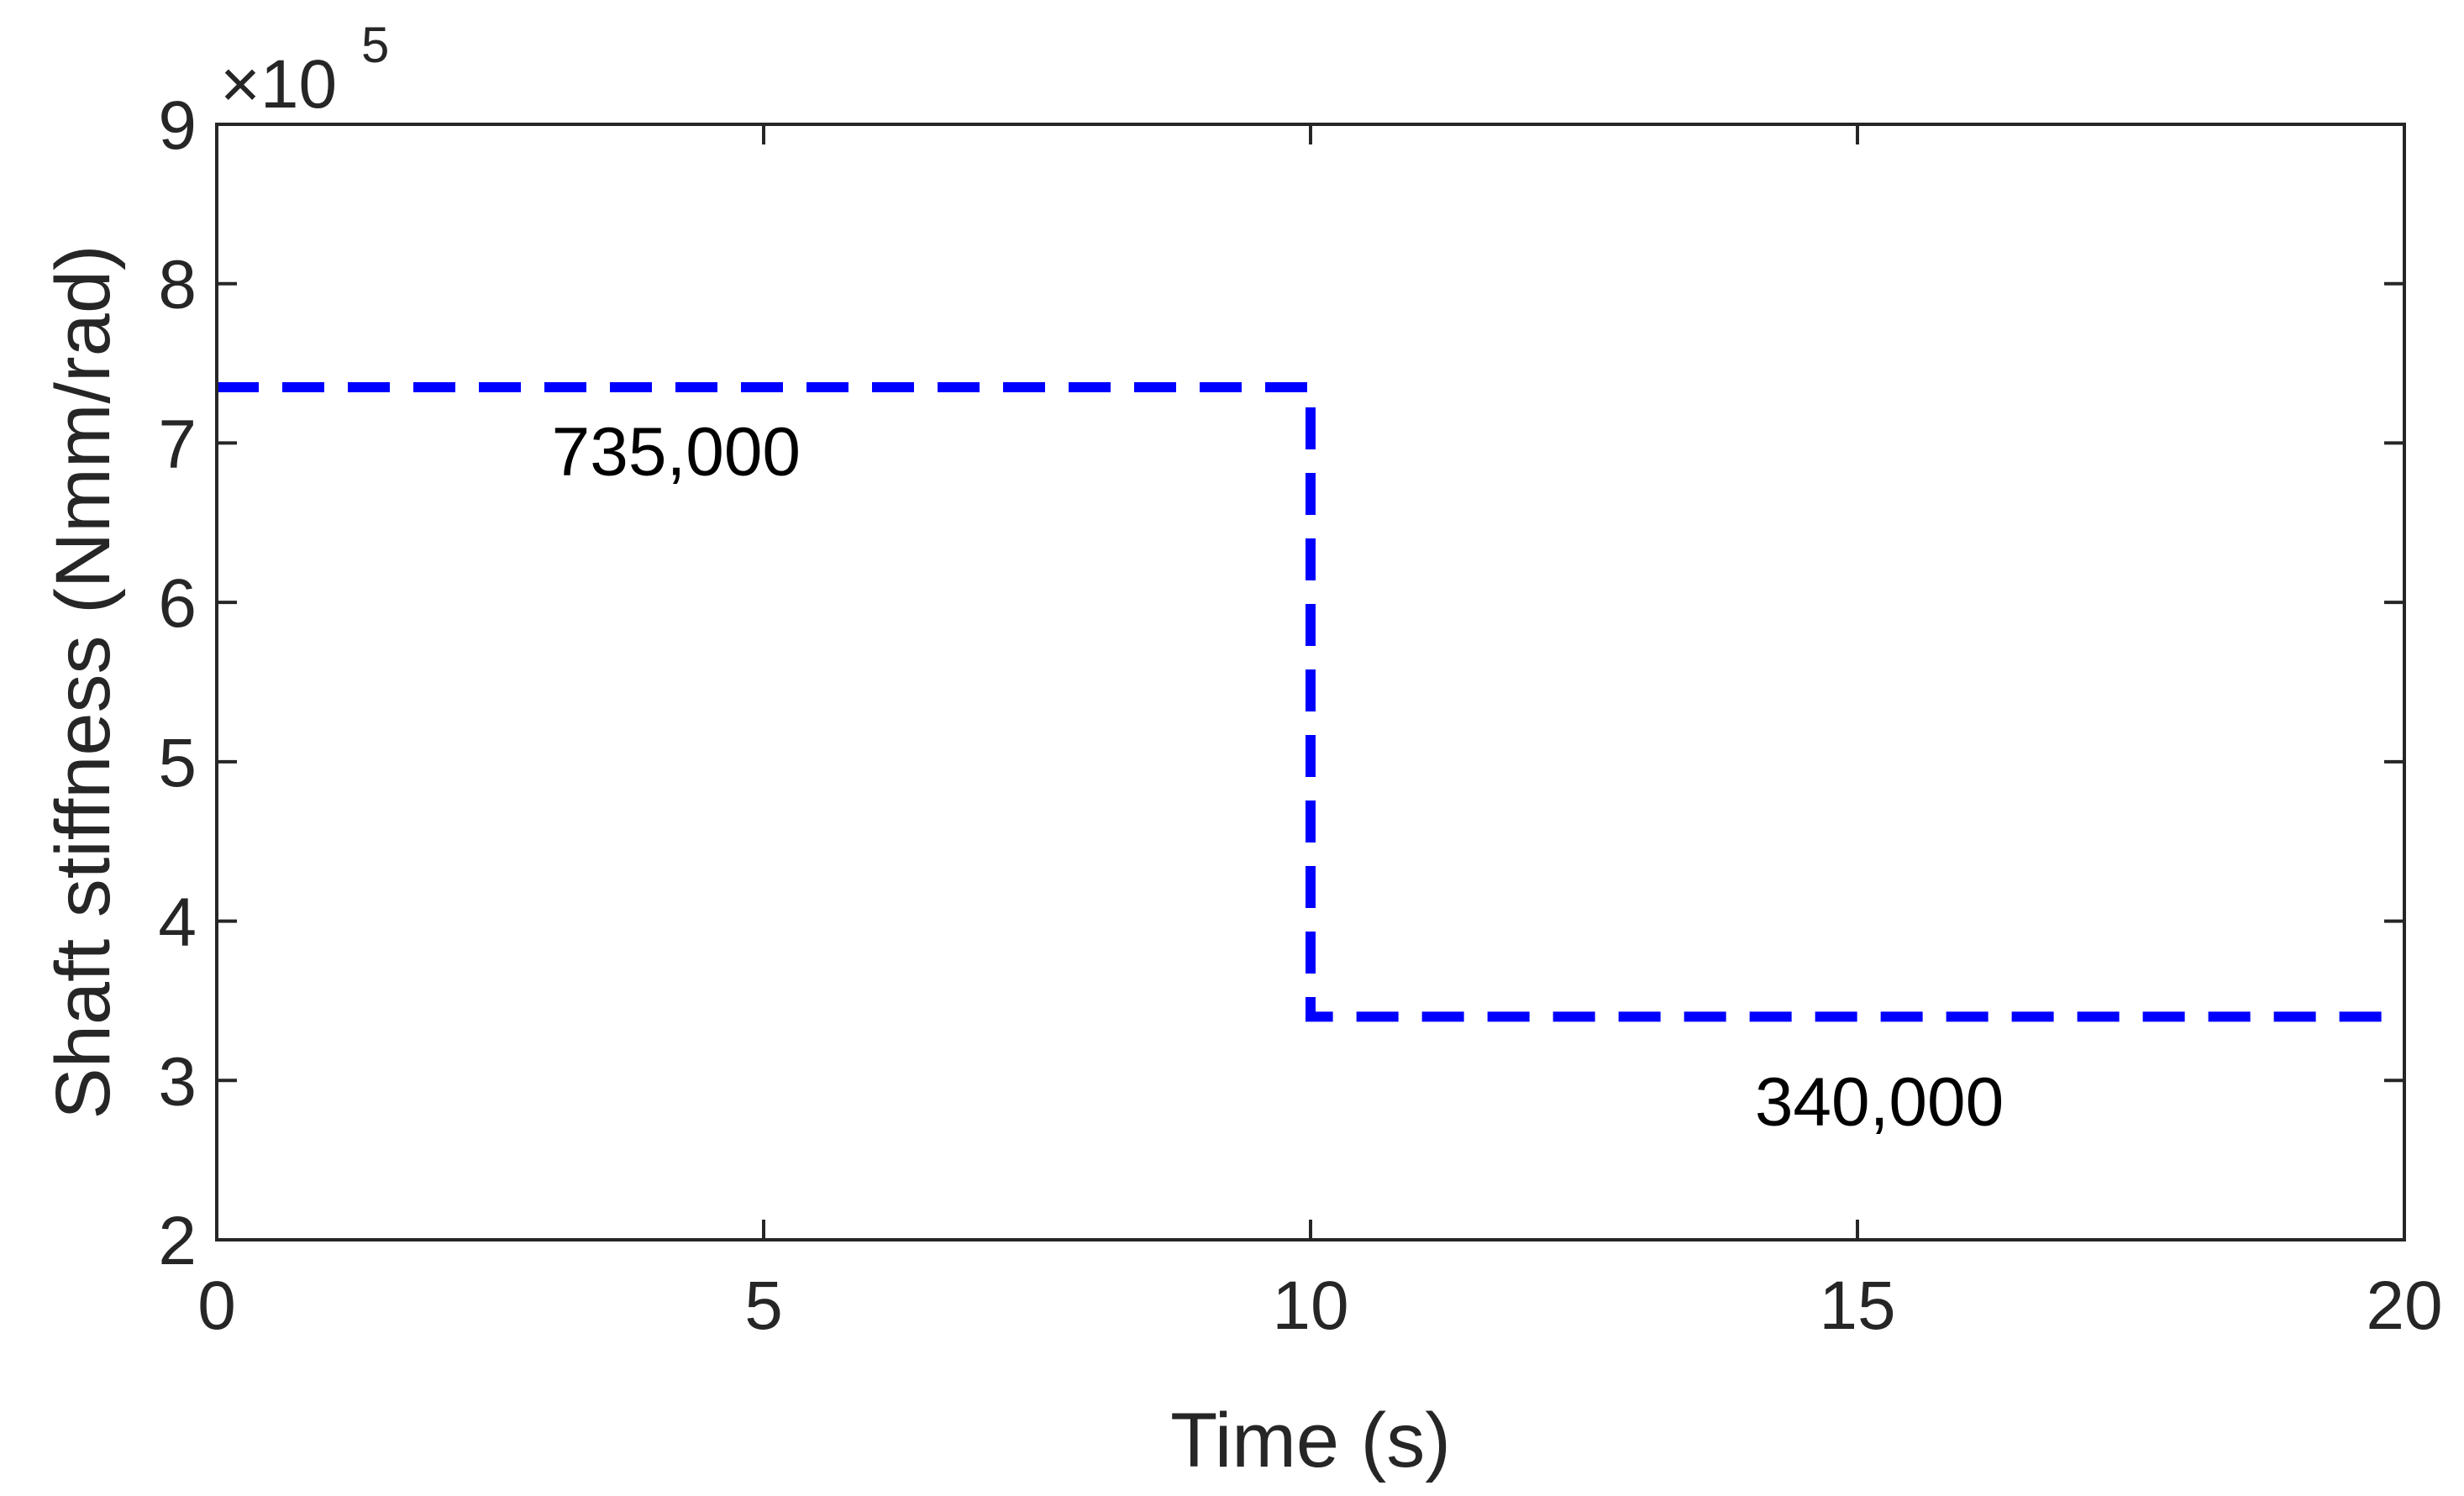 This screenshot has width=2464, height=1496. What do you see at coordinates (1310, 1306) in the screenshot?
I see `x-tick-label: 10` at bounding box center [1310, 1306].